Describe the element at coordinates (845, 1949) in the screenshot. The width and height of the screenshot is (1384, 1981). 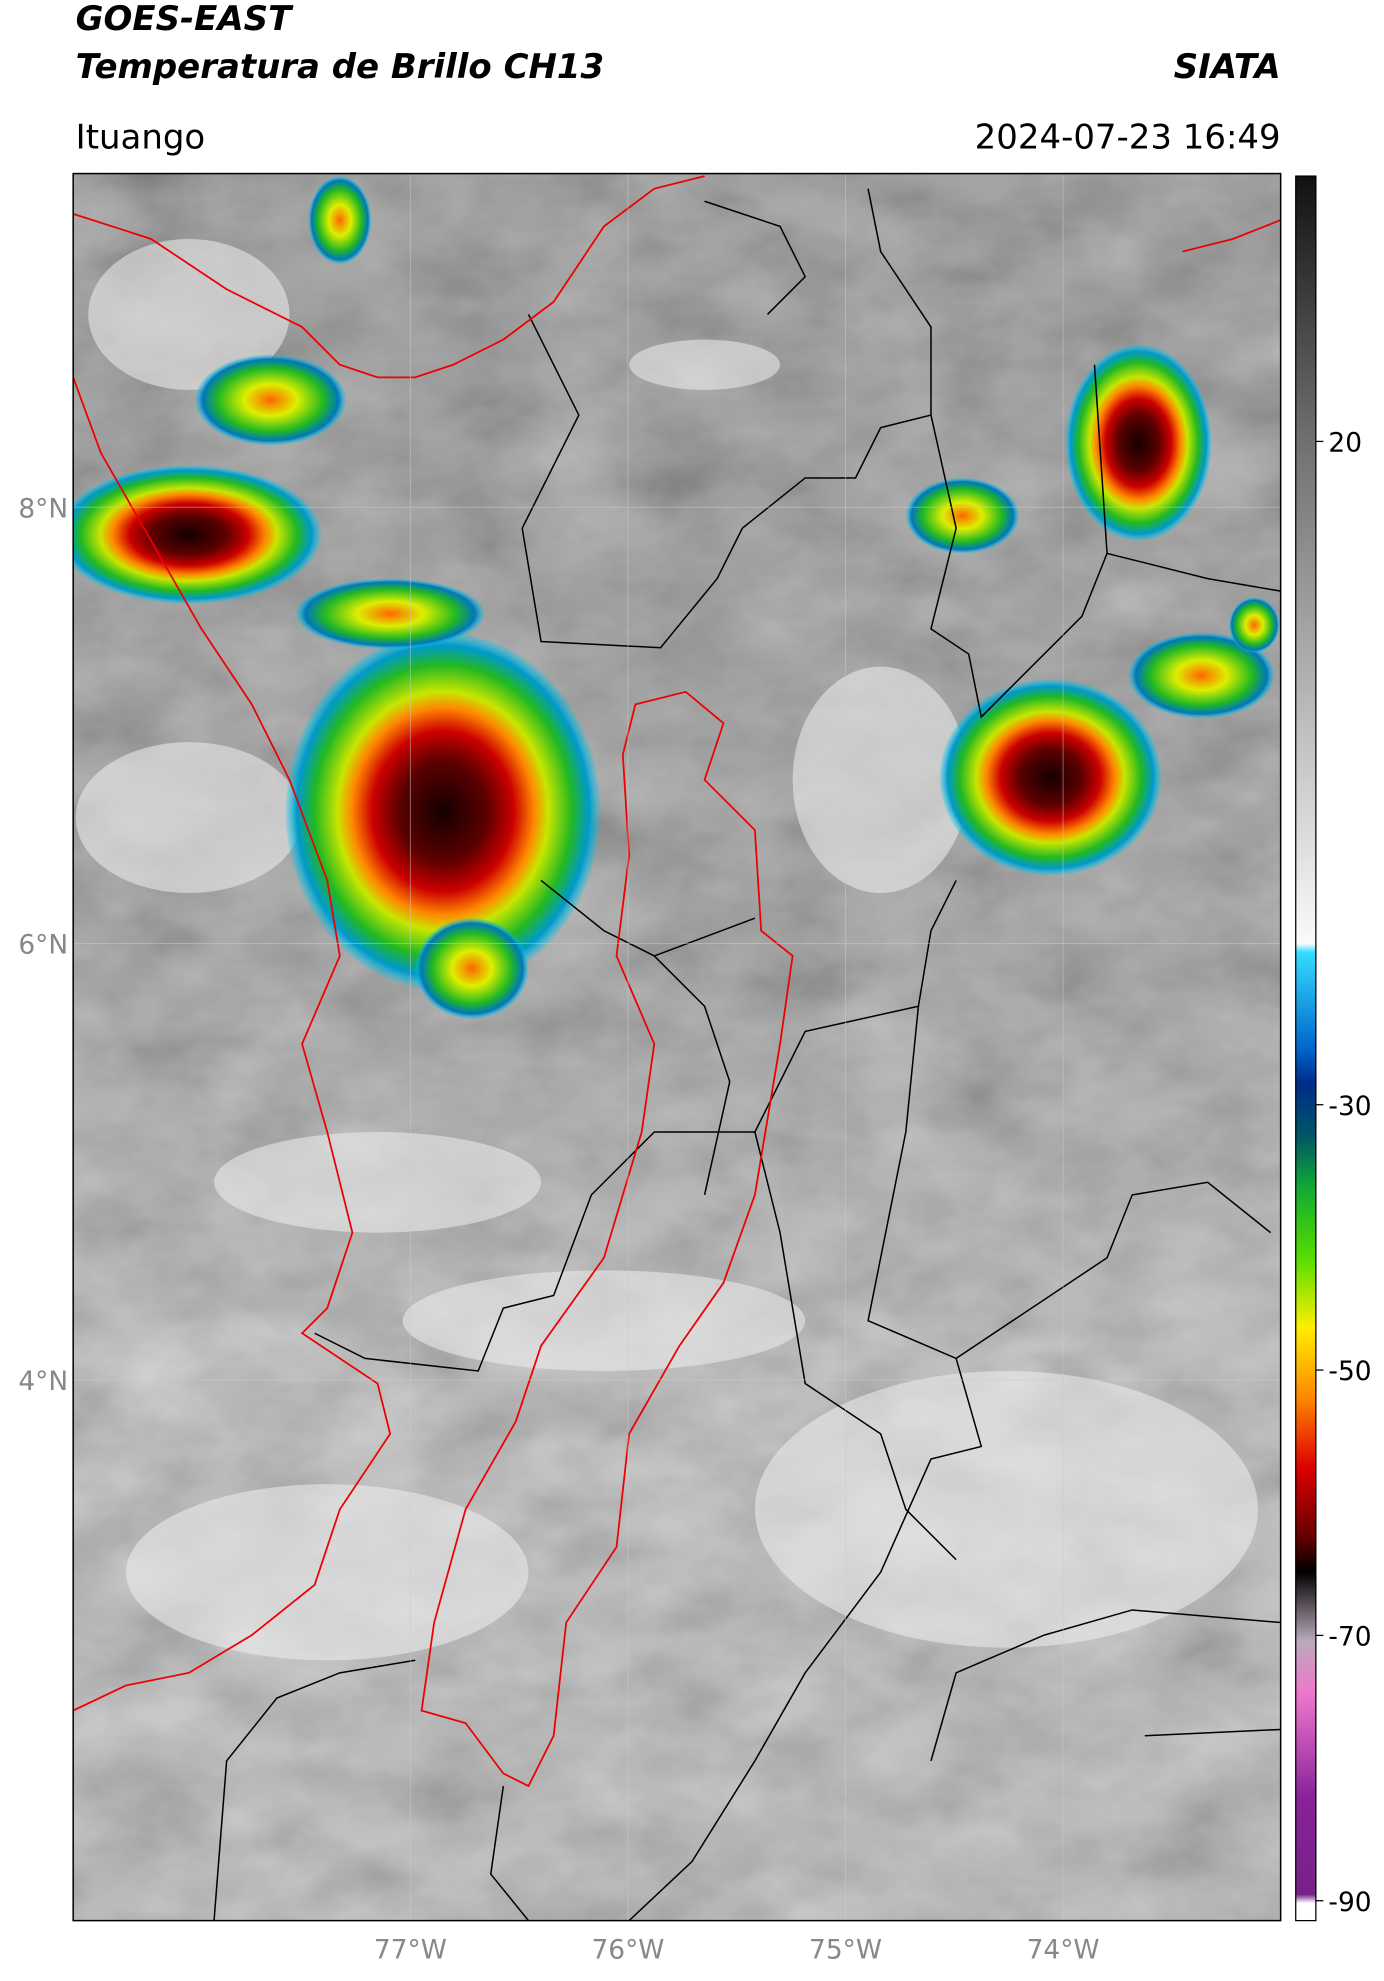
I see `lon-tick-label: 75°W` at that location.